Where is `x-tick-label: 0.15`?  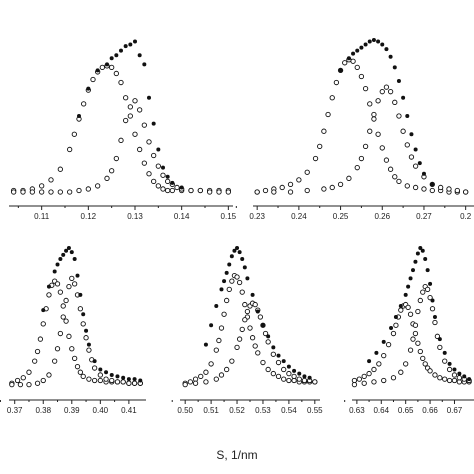 x-tick-label: 0.15 is located at coordinates (229, 216).